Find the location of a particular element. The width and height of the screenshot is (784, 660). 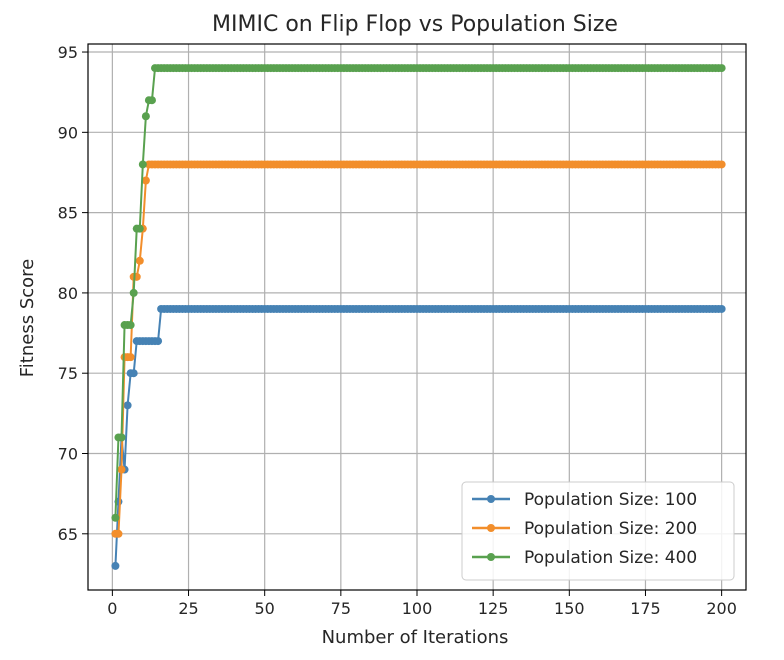

legend-box is located at coordinates (598, 531).